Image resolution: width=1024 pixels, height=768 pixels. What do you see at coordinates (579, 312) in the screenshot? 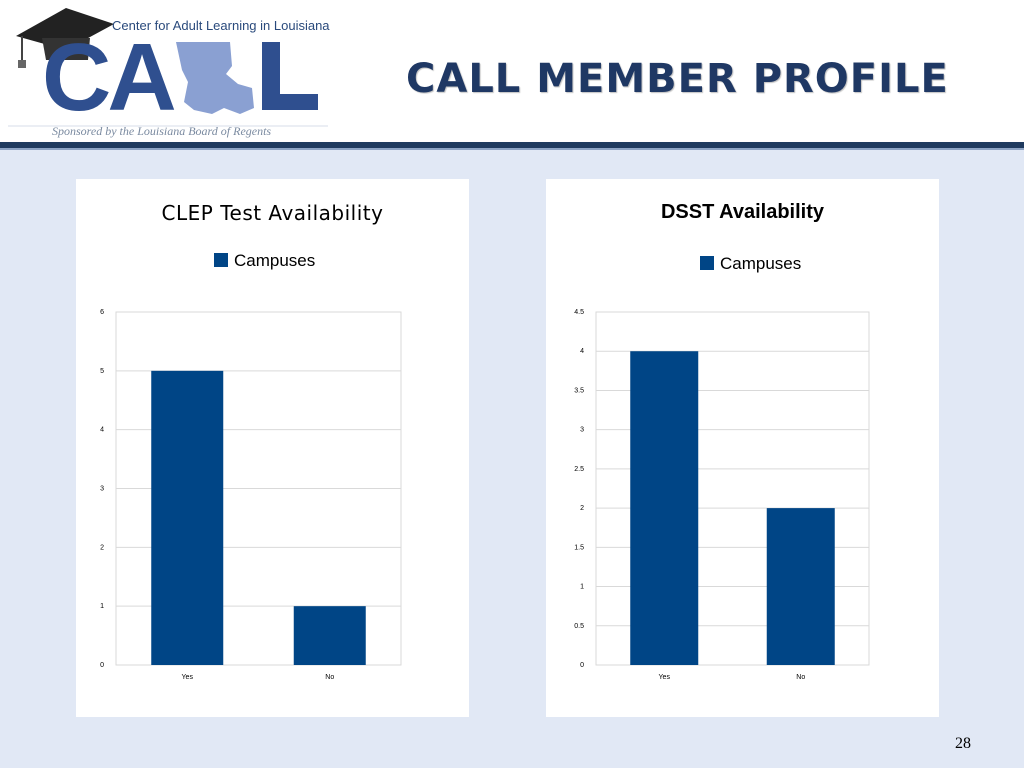
I see `y-tick-label: 4.5` at bounding box center [579, 312].